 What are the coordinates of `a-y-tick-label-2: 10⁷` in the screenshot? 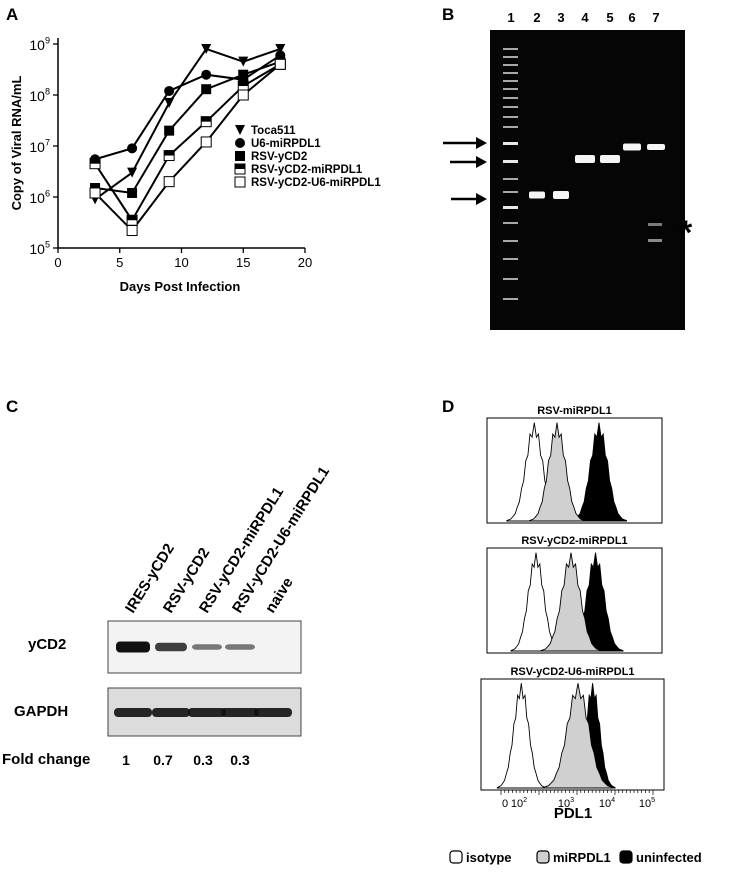 It's located at (39, 146).